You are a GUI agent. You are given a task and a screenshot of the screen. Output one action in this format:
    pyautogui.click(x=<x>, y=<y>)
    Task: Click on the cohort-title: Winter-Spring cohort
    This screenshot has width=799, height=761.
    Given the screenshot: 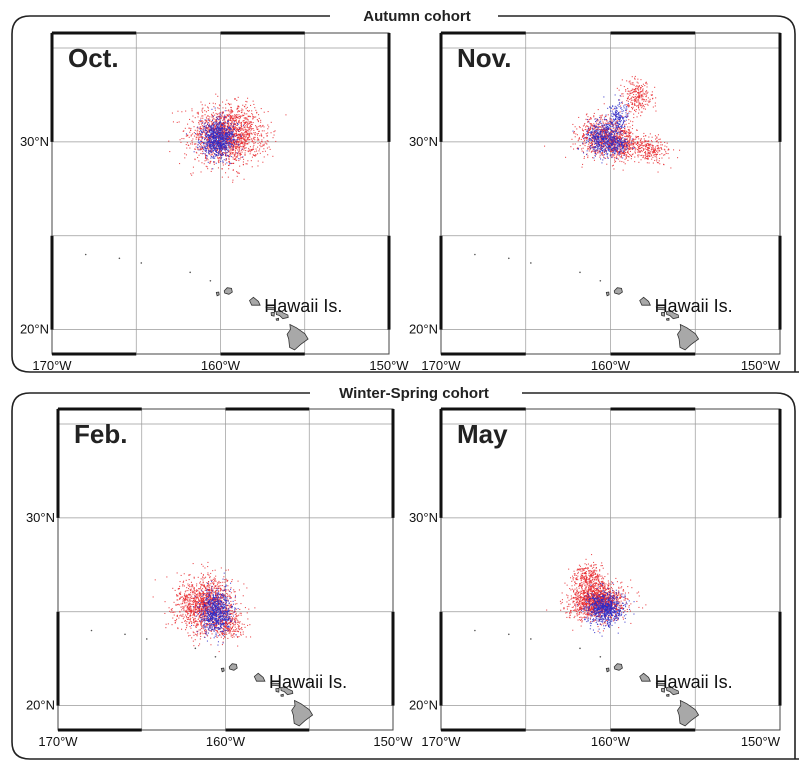 What is the action you would take?
    pyautogui.click(x=414, y=393)
    